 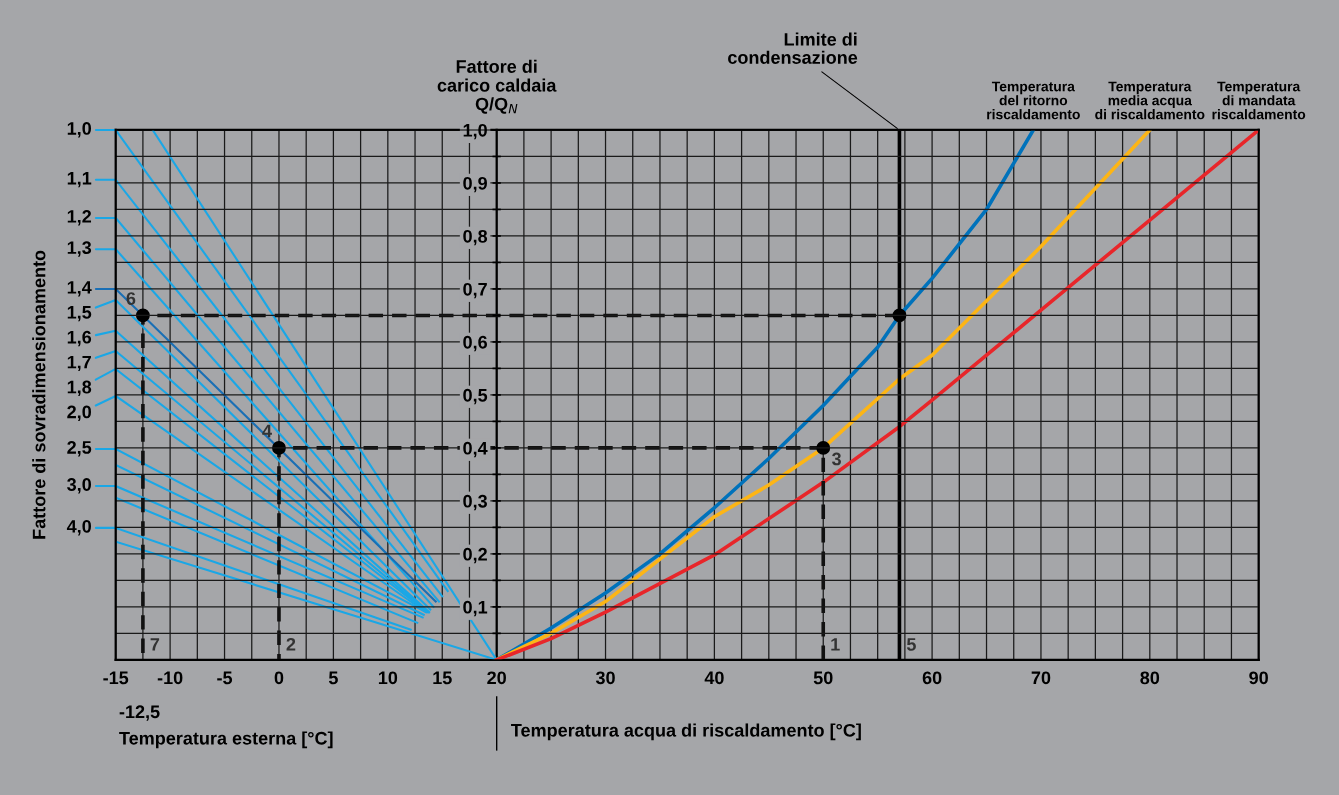 I want to click on y-tick-label: 0,9, so click(x=475, y=184).